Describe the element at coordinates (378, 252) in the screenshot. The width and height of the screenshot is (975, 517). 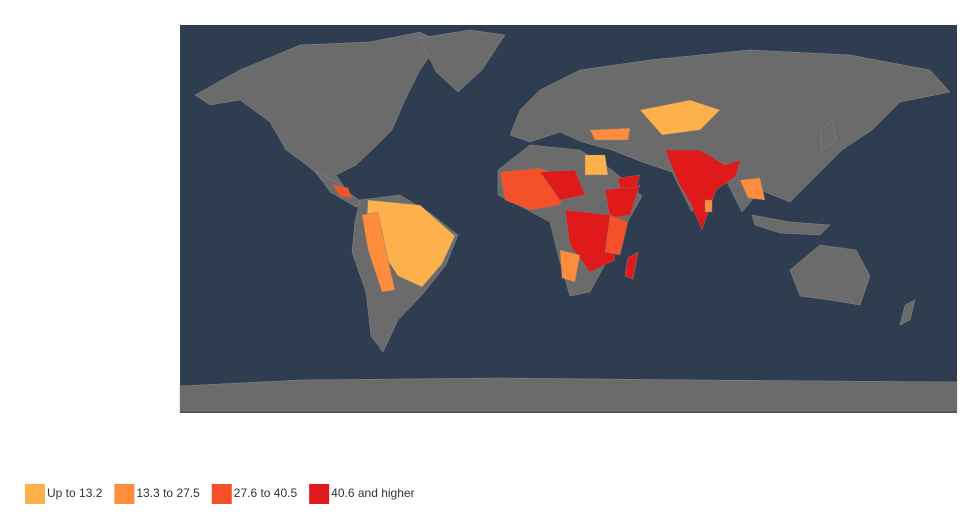
I see `andes-region` at that location.